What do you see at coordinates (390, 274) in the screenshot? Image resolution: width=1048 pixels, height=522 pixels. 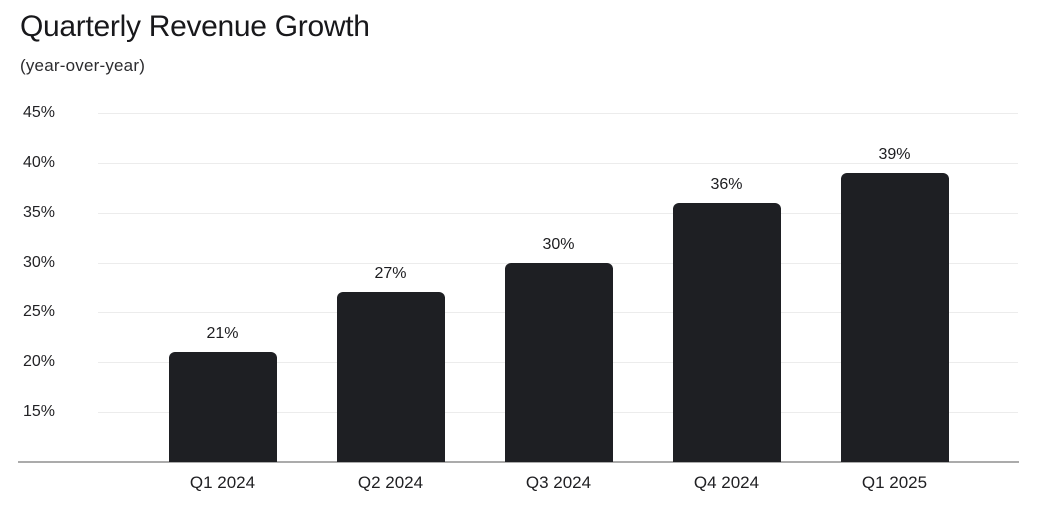 I see `bar-value-label: 27%` at bounding box center [390, 274].